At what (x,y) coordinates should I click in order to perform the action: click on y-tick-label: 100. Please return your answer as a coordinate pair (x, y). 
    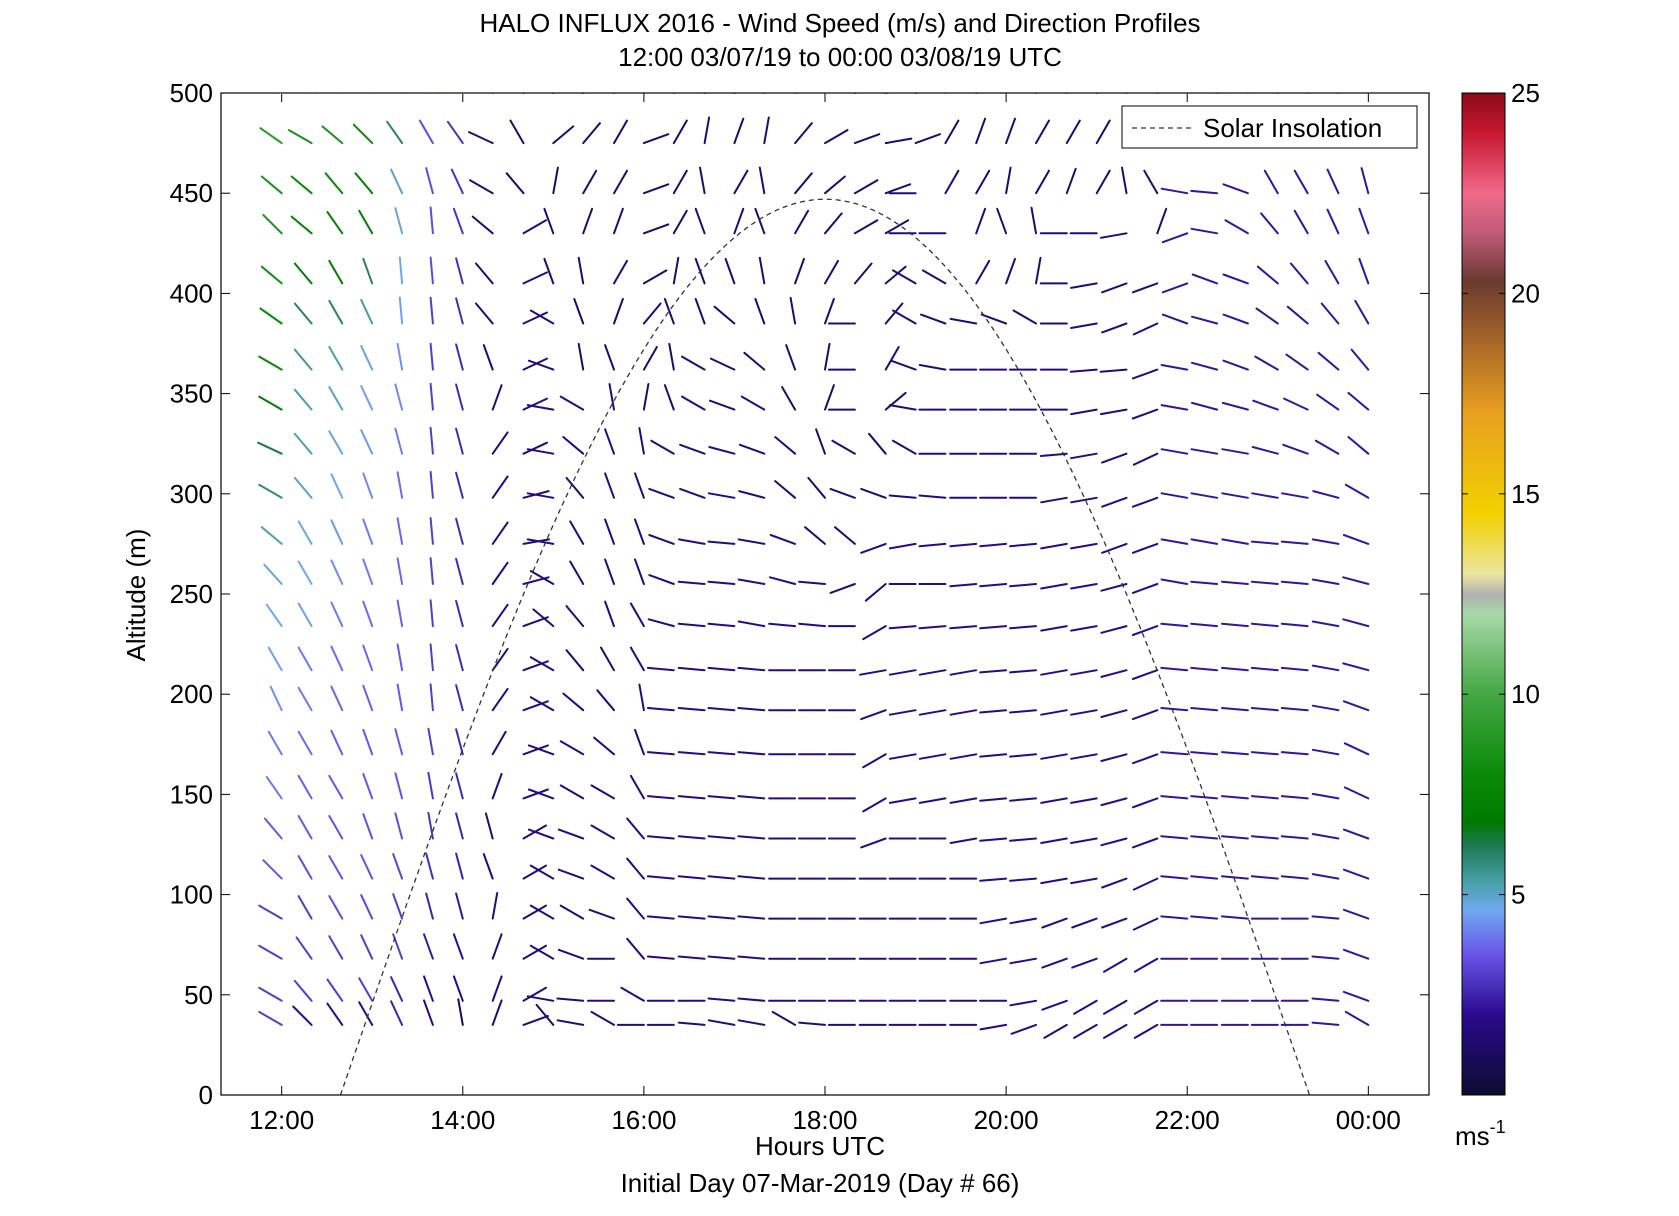
    Looking at the image, I should click on (191, 895).